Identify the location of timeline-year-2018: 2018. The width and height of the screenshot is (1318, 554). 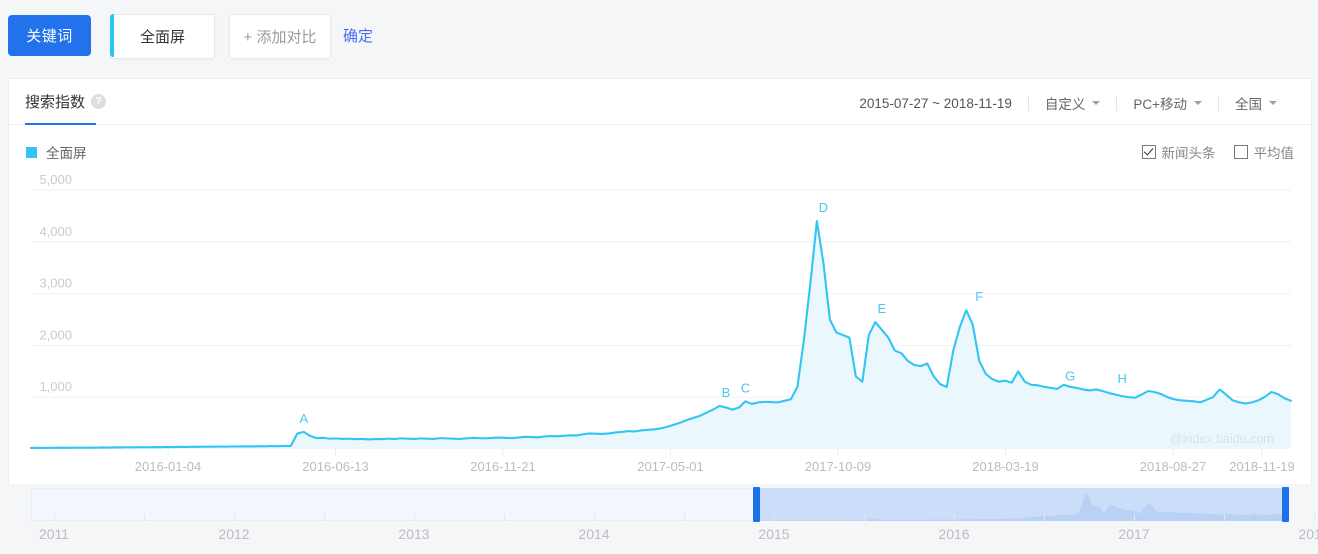
(1308, 534).